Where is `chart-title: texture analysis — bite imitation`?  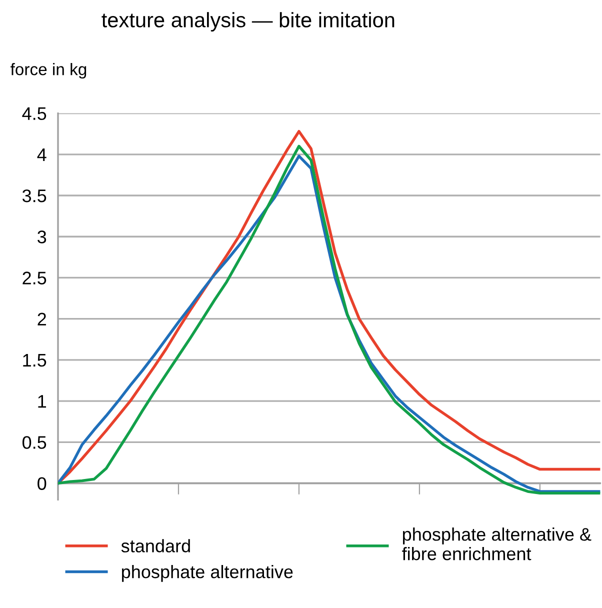 chart-title: texture analysis — bite imitation is located at coordinates (248, 22).